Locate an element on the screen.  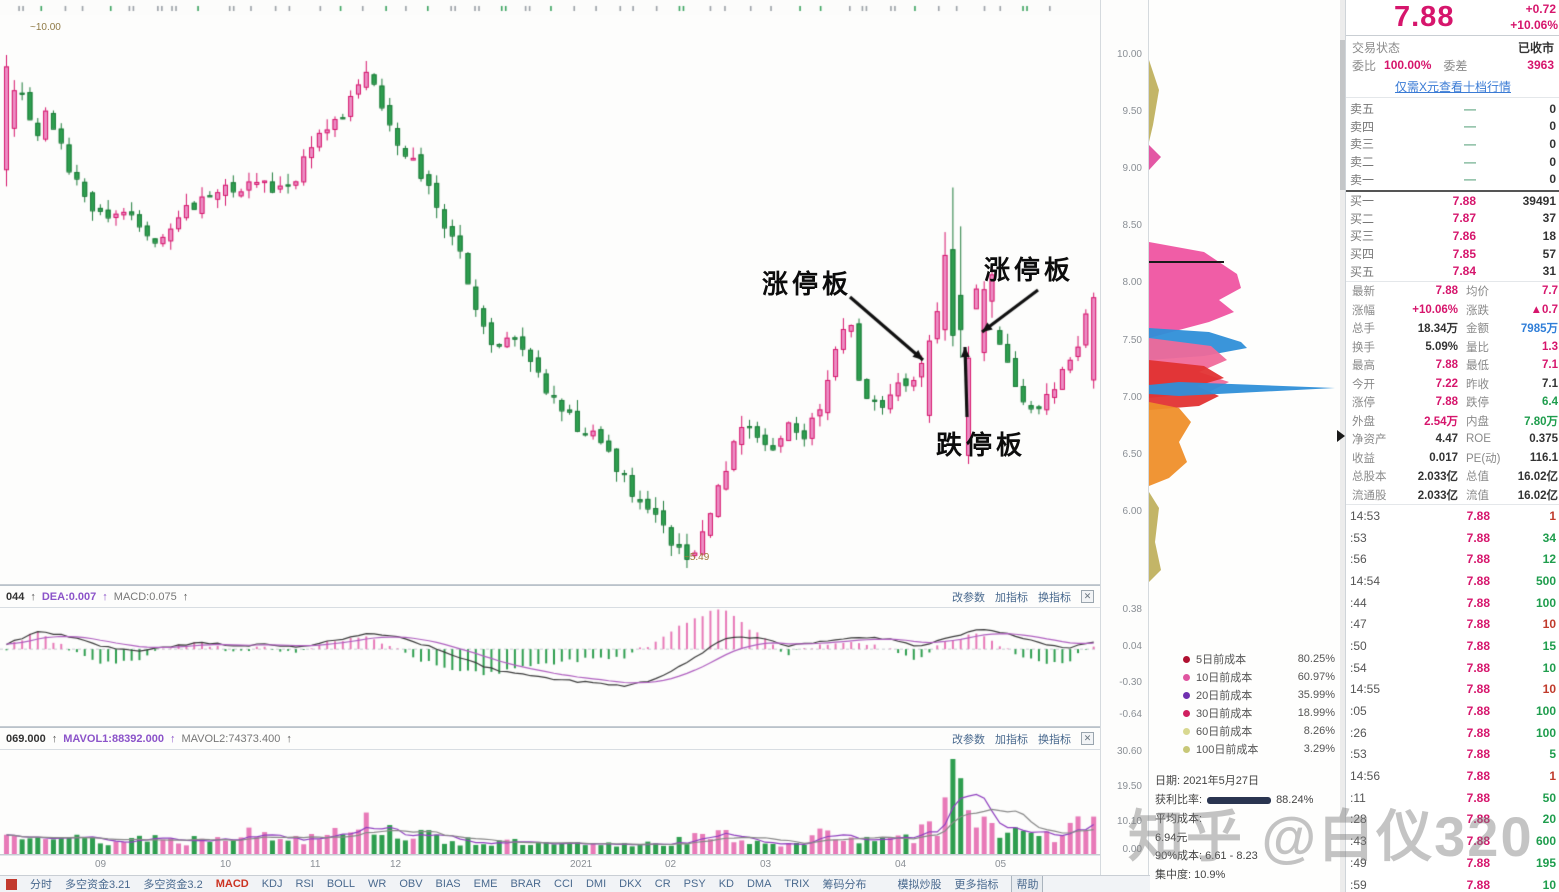
stat-row: 最高 7.88 最低 7.1 is located at coordinates (1452, 365).